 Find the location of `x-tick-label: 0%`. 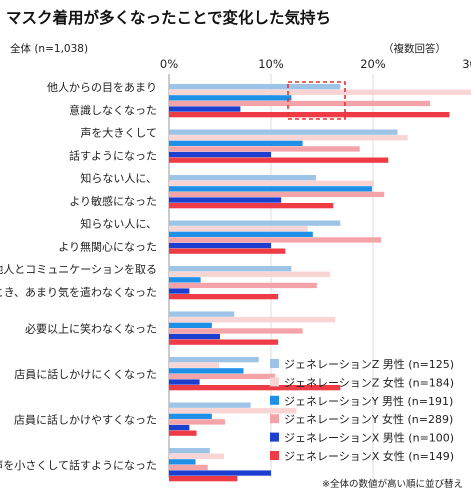

x-tick-label: 0% is located at coordinates (169, 64).